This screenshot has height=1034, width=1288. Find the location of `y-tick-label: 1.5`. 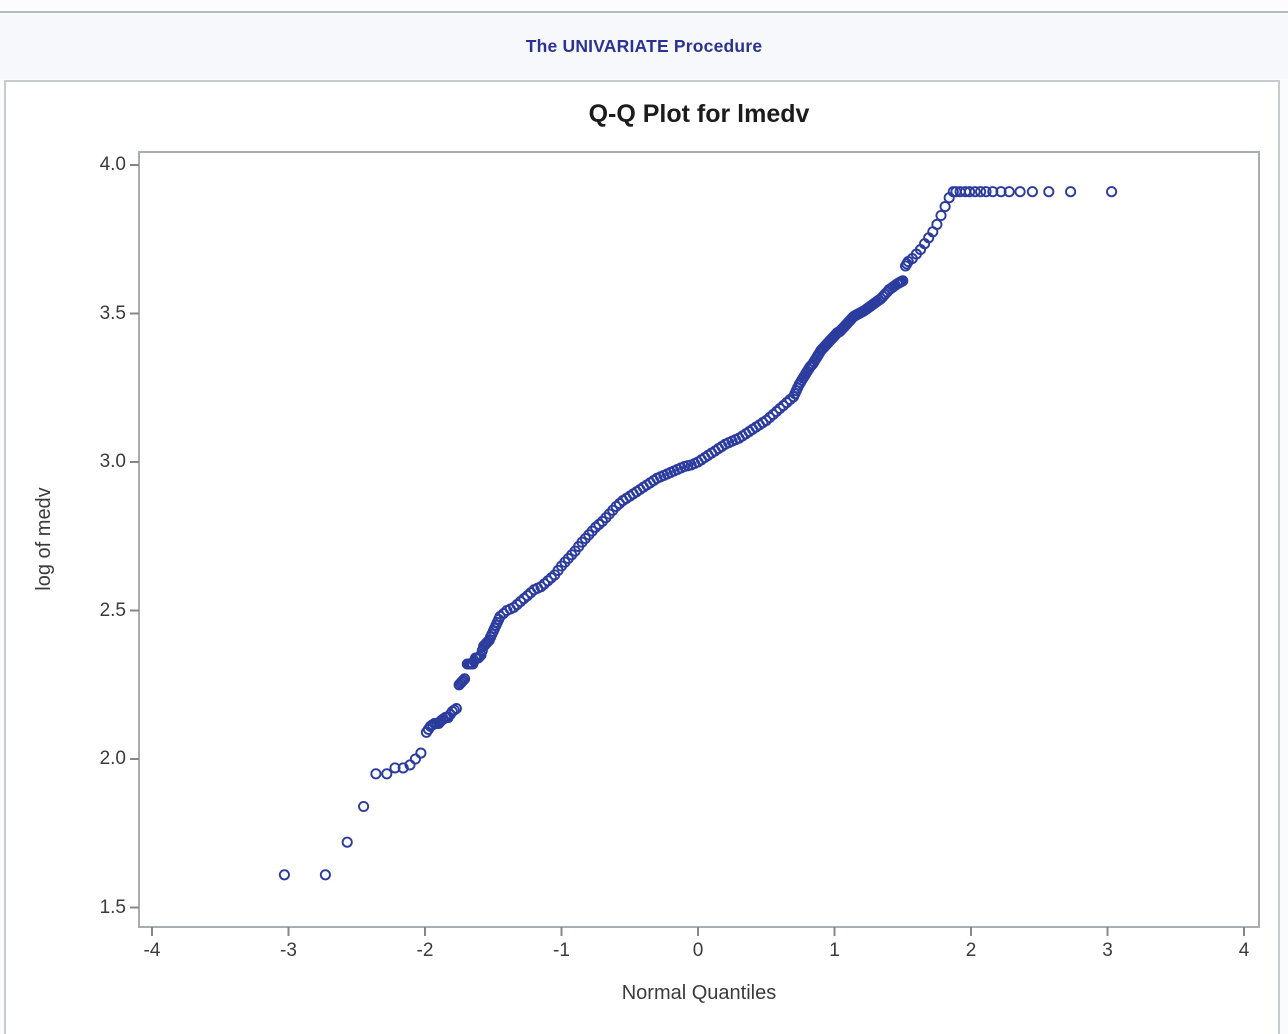

y-tick-label: 1.5 is located at coordinates (112, 907).